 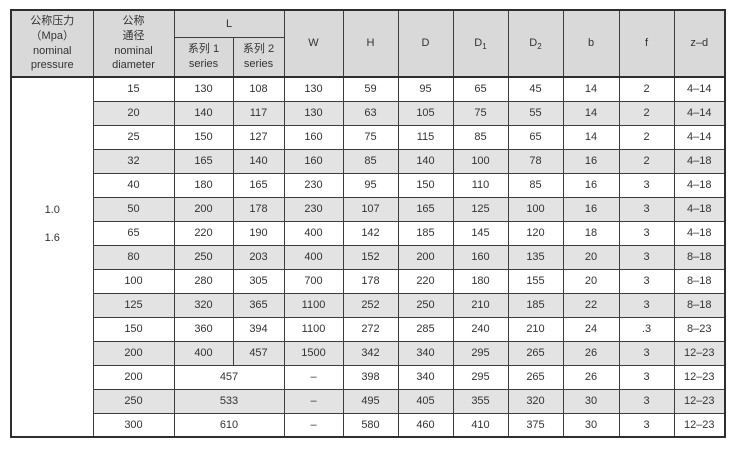 I want to click on cell-d2: 78, so click(x=535, y=161).